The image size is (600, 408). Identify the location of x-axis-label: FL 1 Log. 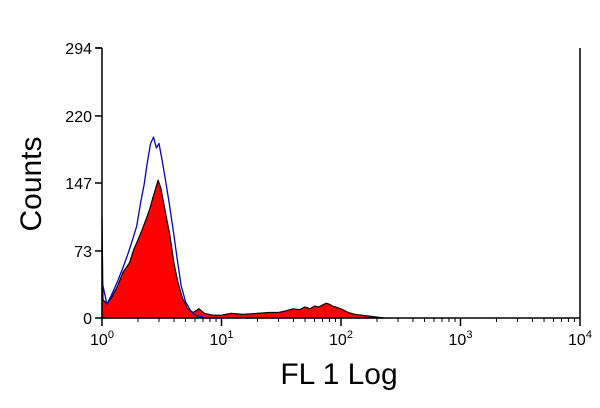
(338, 374).